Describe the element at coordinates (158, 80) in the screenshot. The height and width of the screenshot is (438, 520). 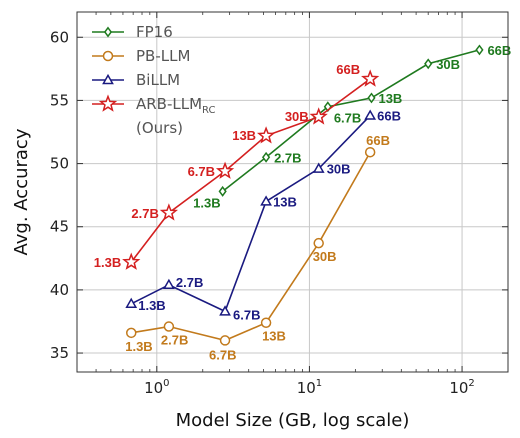
I see `legend-label: BiLLM` at that location.